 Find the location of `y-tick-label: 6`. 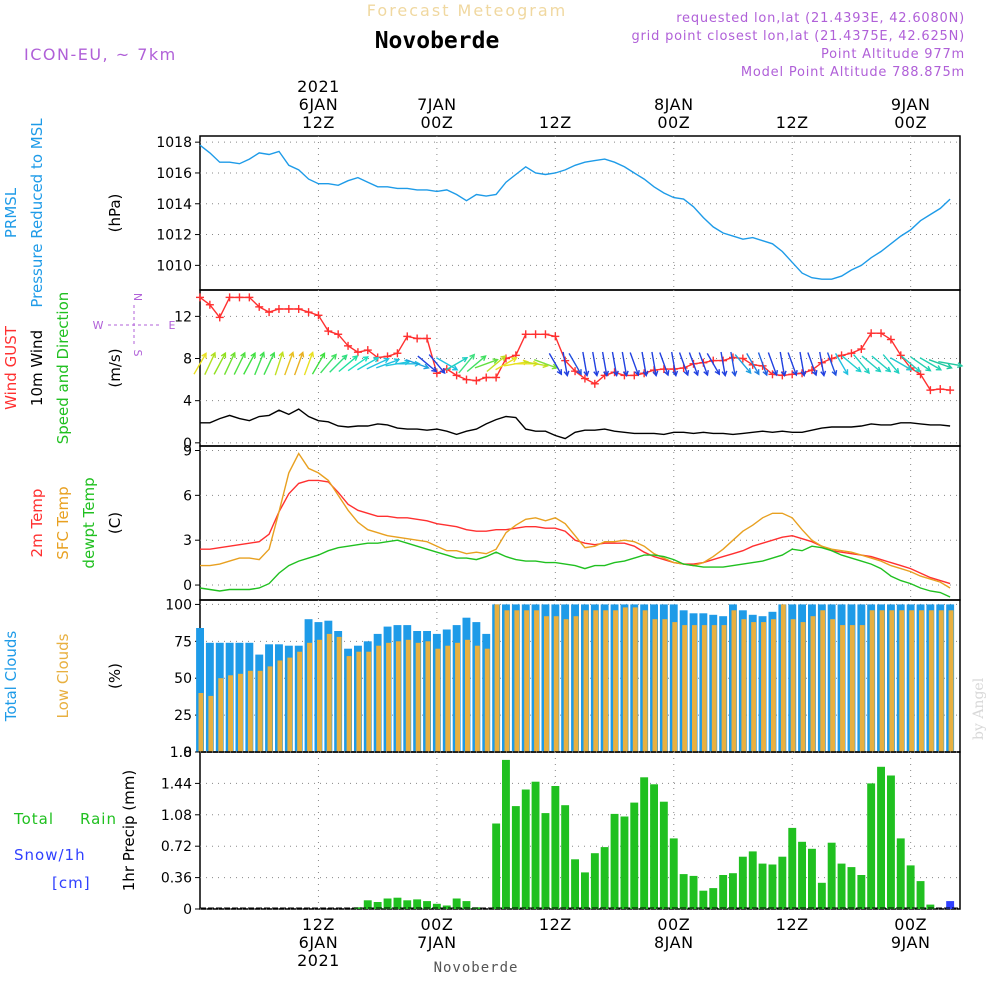

y-tick-label: 6 is located at coordinates (187, 496).